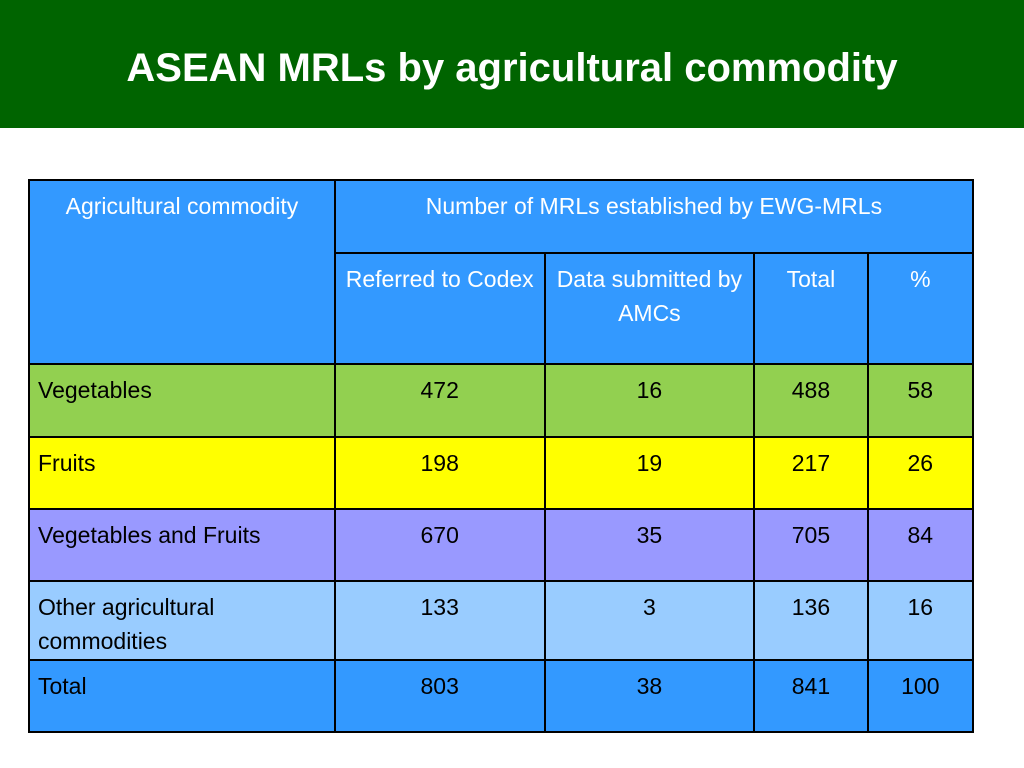  I want to click on cell-submitted: 38, so click(649, 696).